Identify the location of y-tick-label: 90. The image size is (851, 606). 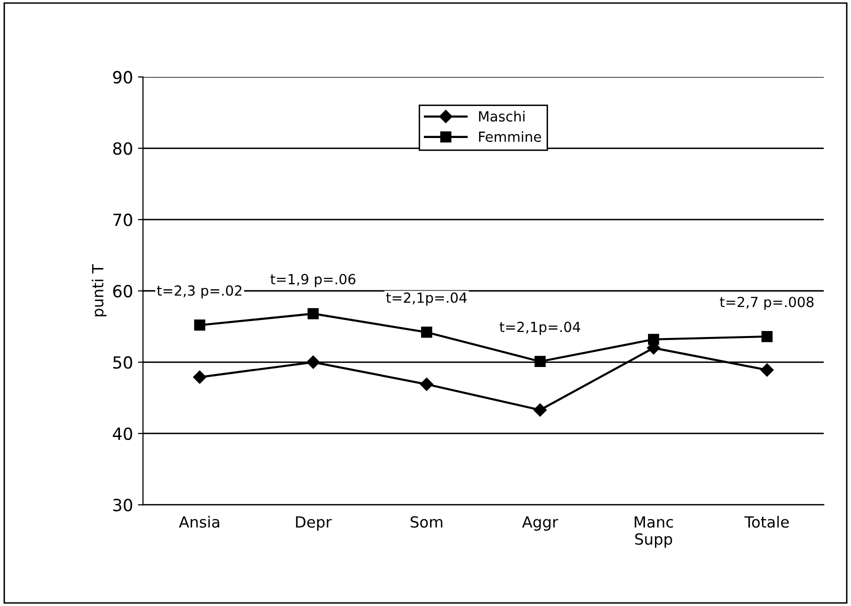
(122, 77).